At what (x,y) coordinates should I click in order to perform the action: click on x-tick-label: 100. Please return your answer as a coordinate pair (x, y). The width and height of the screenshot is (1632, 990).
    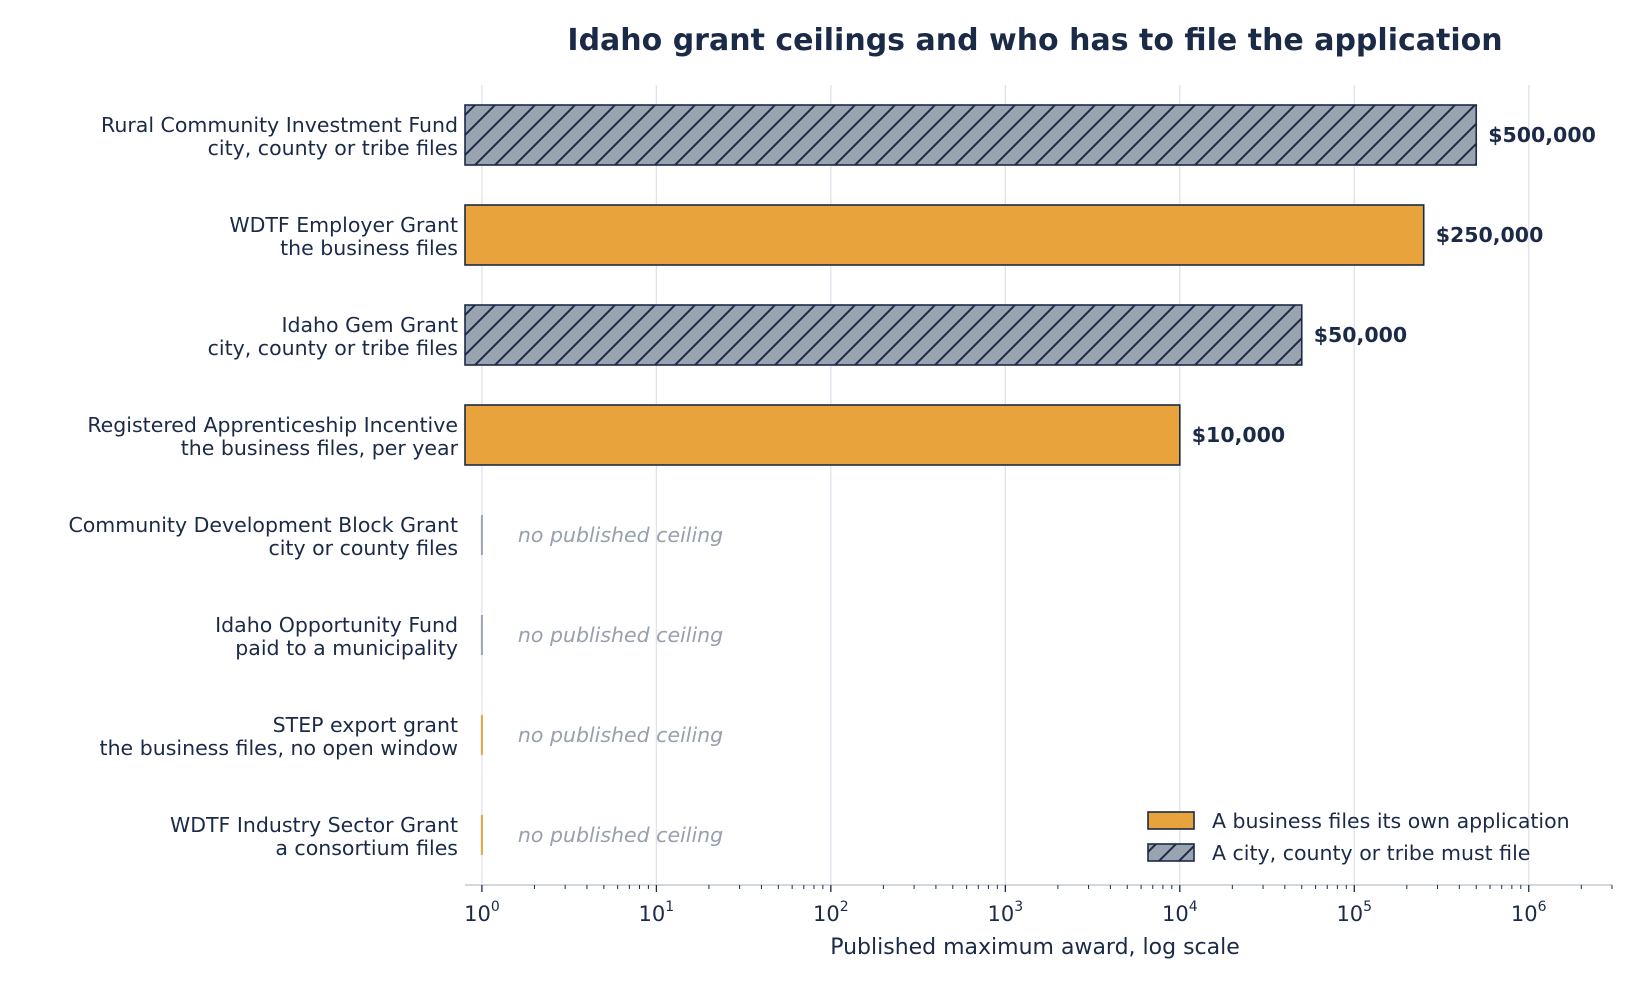
    Looking at the image, I should click on (482, 912).